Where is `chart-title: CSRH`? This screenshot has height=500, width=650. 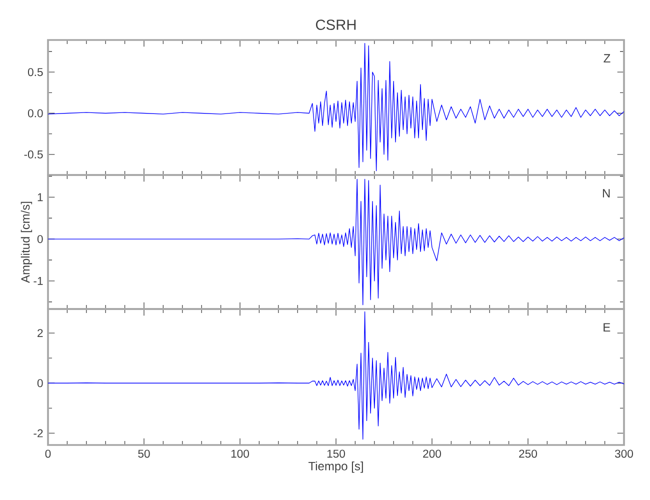 chart-title: CSRH is located at coordinates (336, 25).